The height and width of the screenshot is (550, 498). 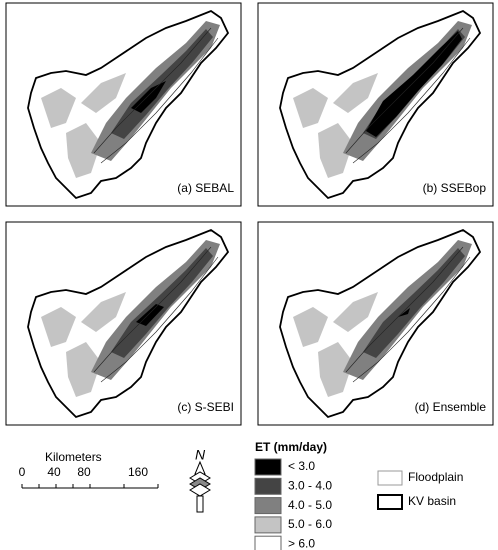 What do you see at coordinates (432, 501) in the screenshot?
I see `legend-label: KV basin` at bounding box center [432, 501].